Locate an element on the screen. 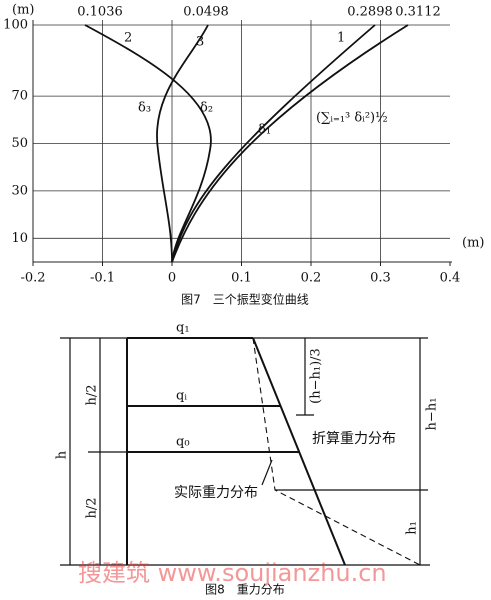 This screenshot has width=491, height=600. x-tick-label: -0.2 is located at coordinates (32, 278).